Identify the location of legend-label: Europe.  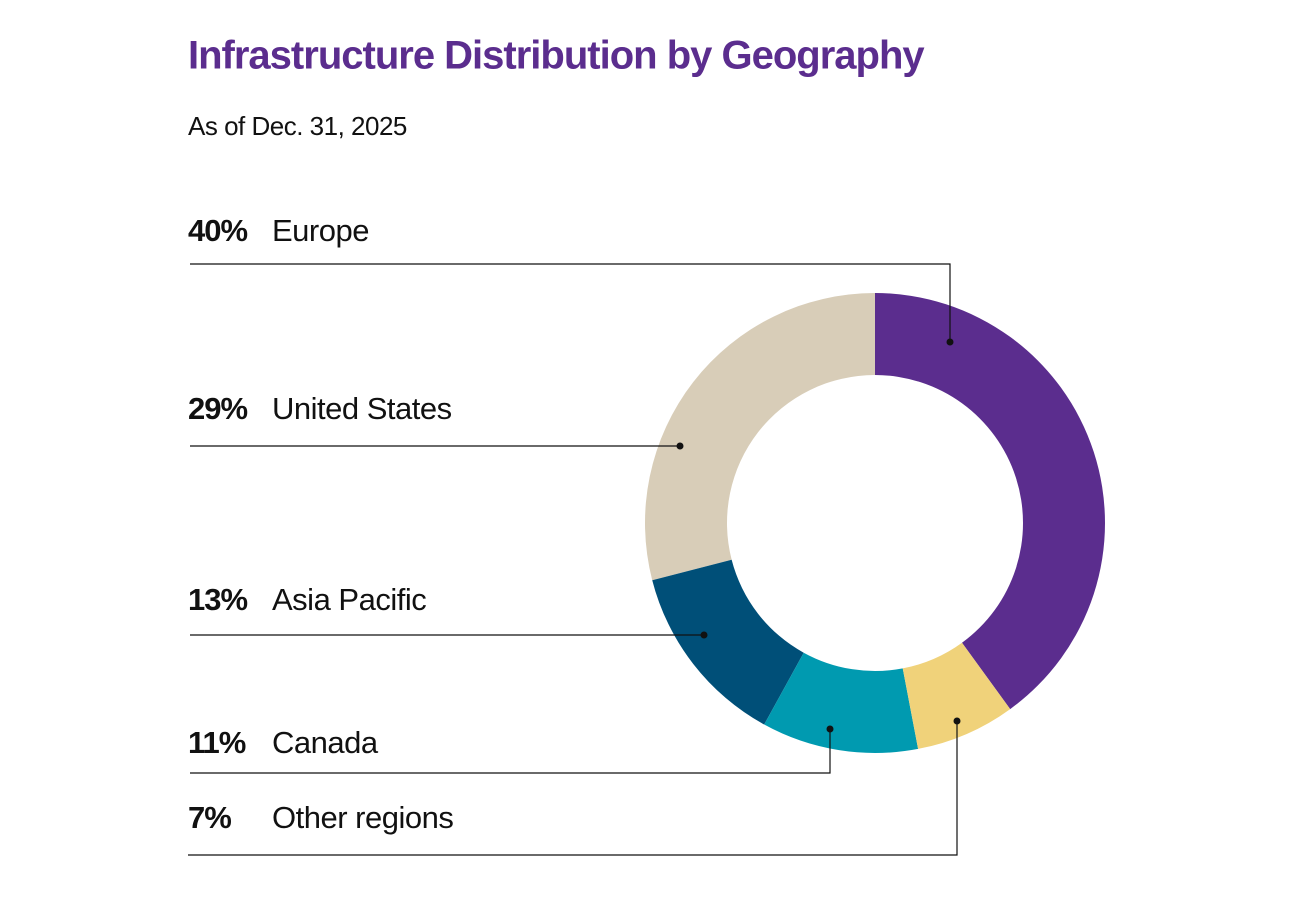
(320, 230).